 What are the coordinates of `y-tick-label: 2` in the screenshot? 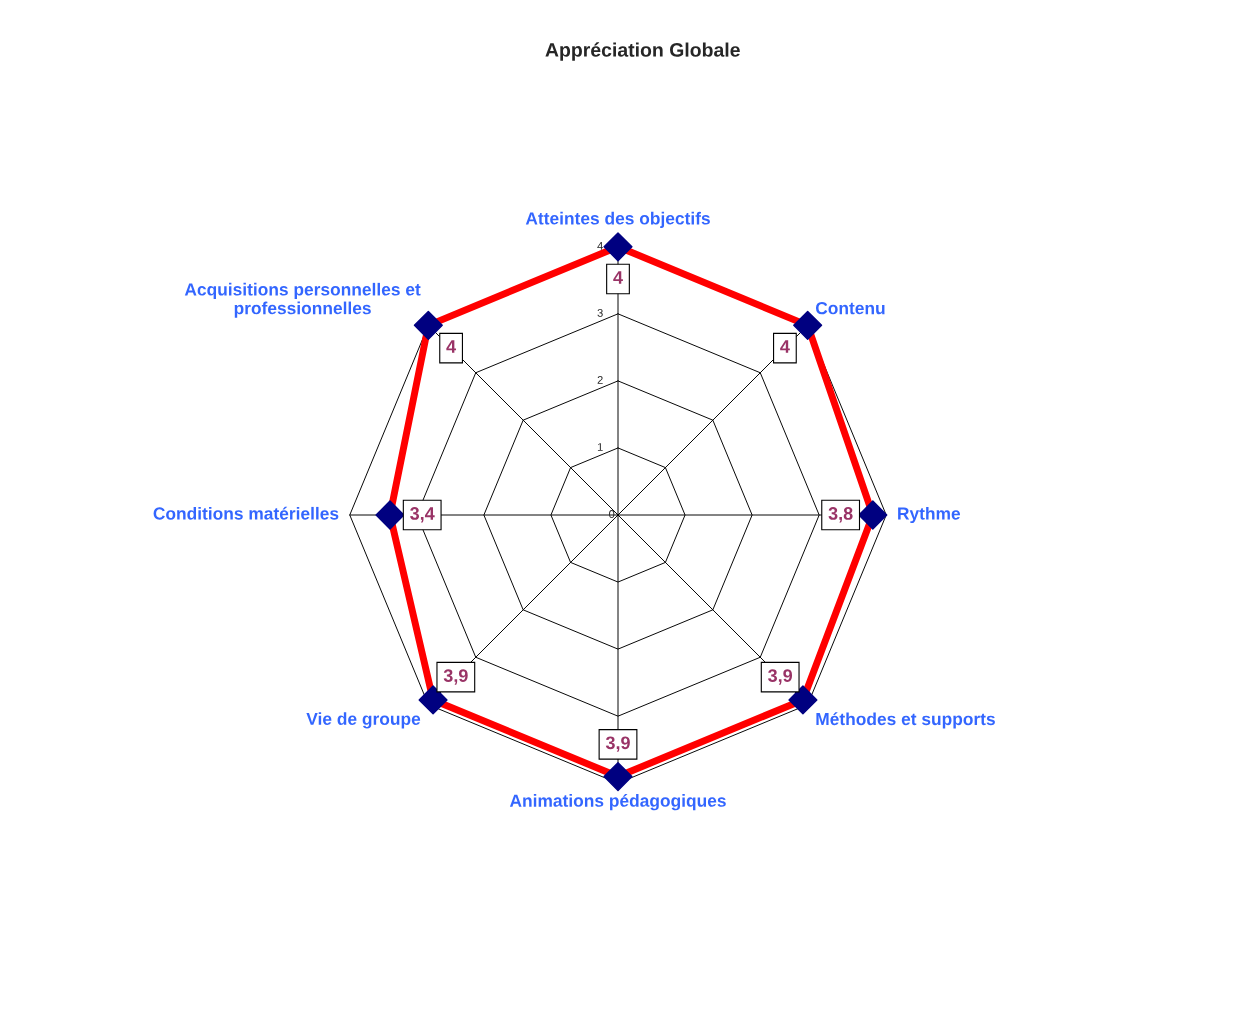 It's located at (600, 380).